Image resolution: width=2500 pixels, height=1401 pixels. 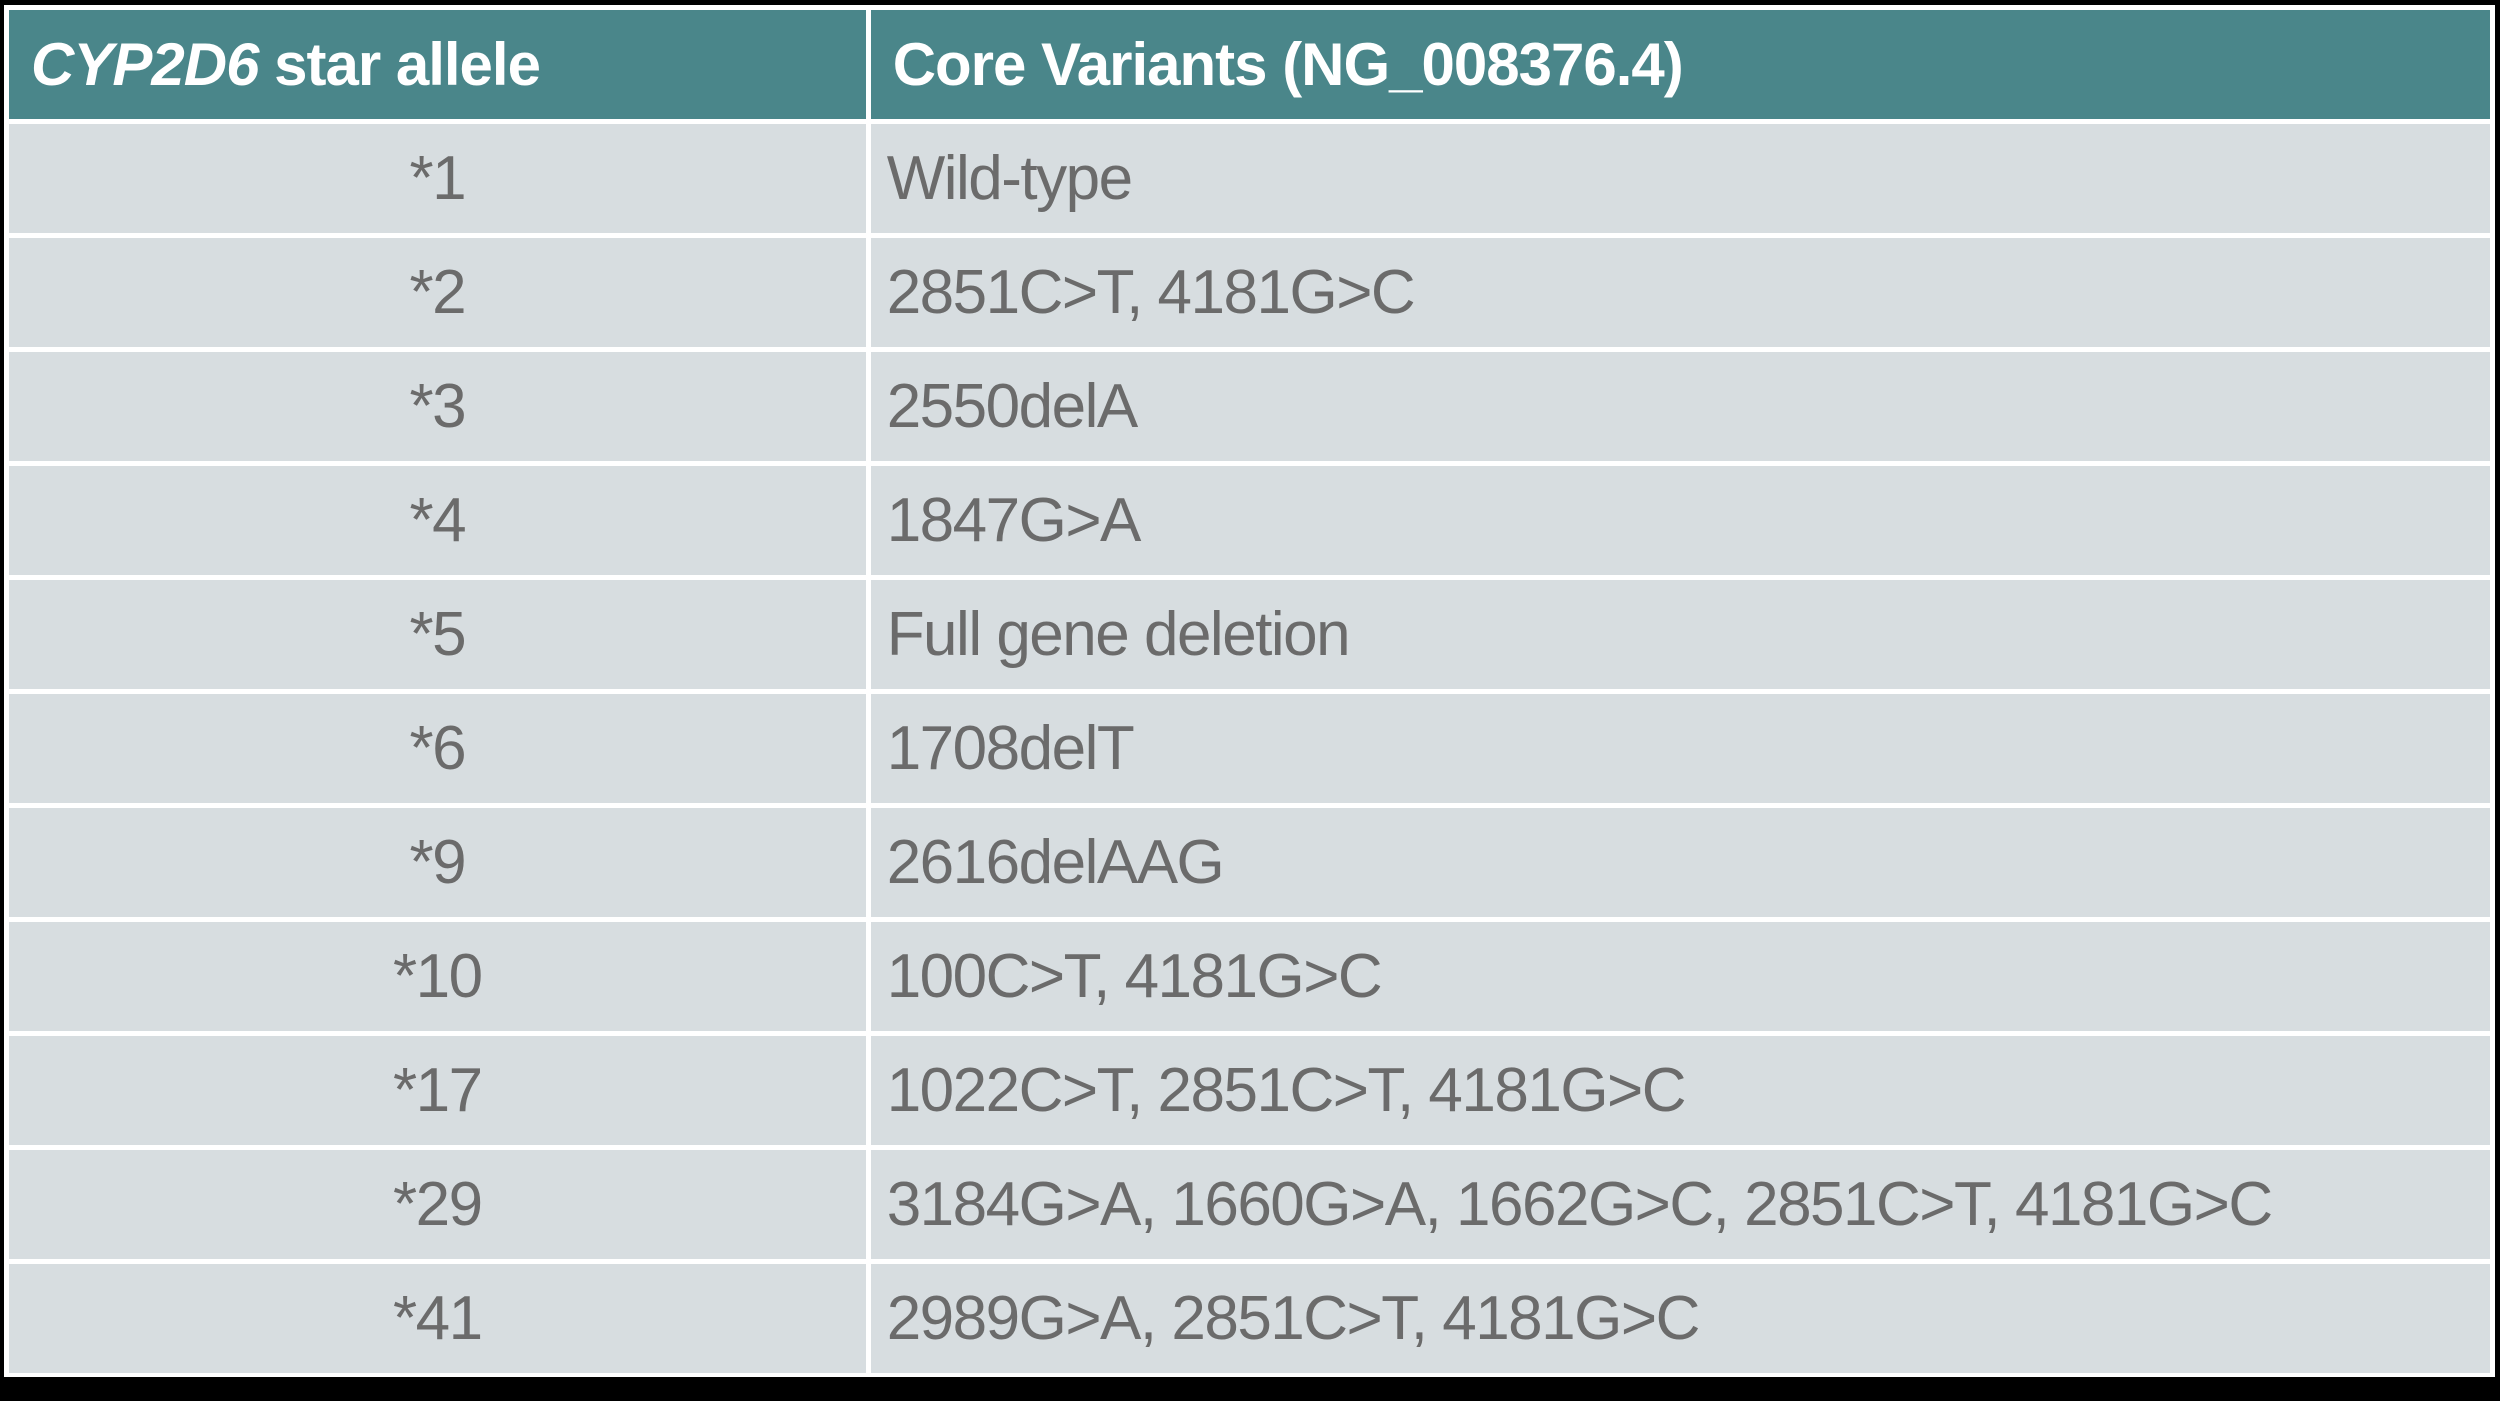 I want to click on star-allele-cell: *6, so click(x=437, y=748).